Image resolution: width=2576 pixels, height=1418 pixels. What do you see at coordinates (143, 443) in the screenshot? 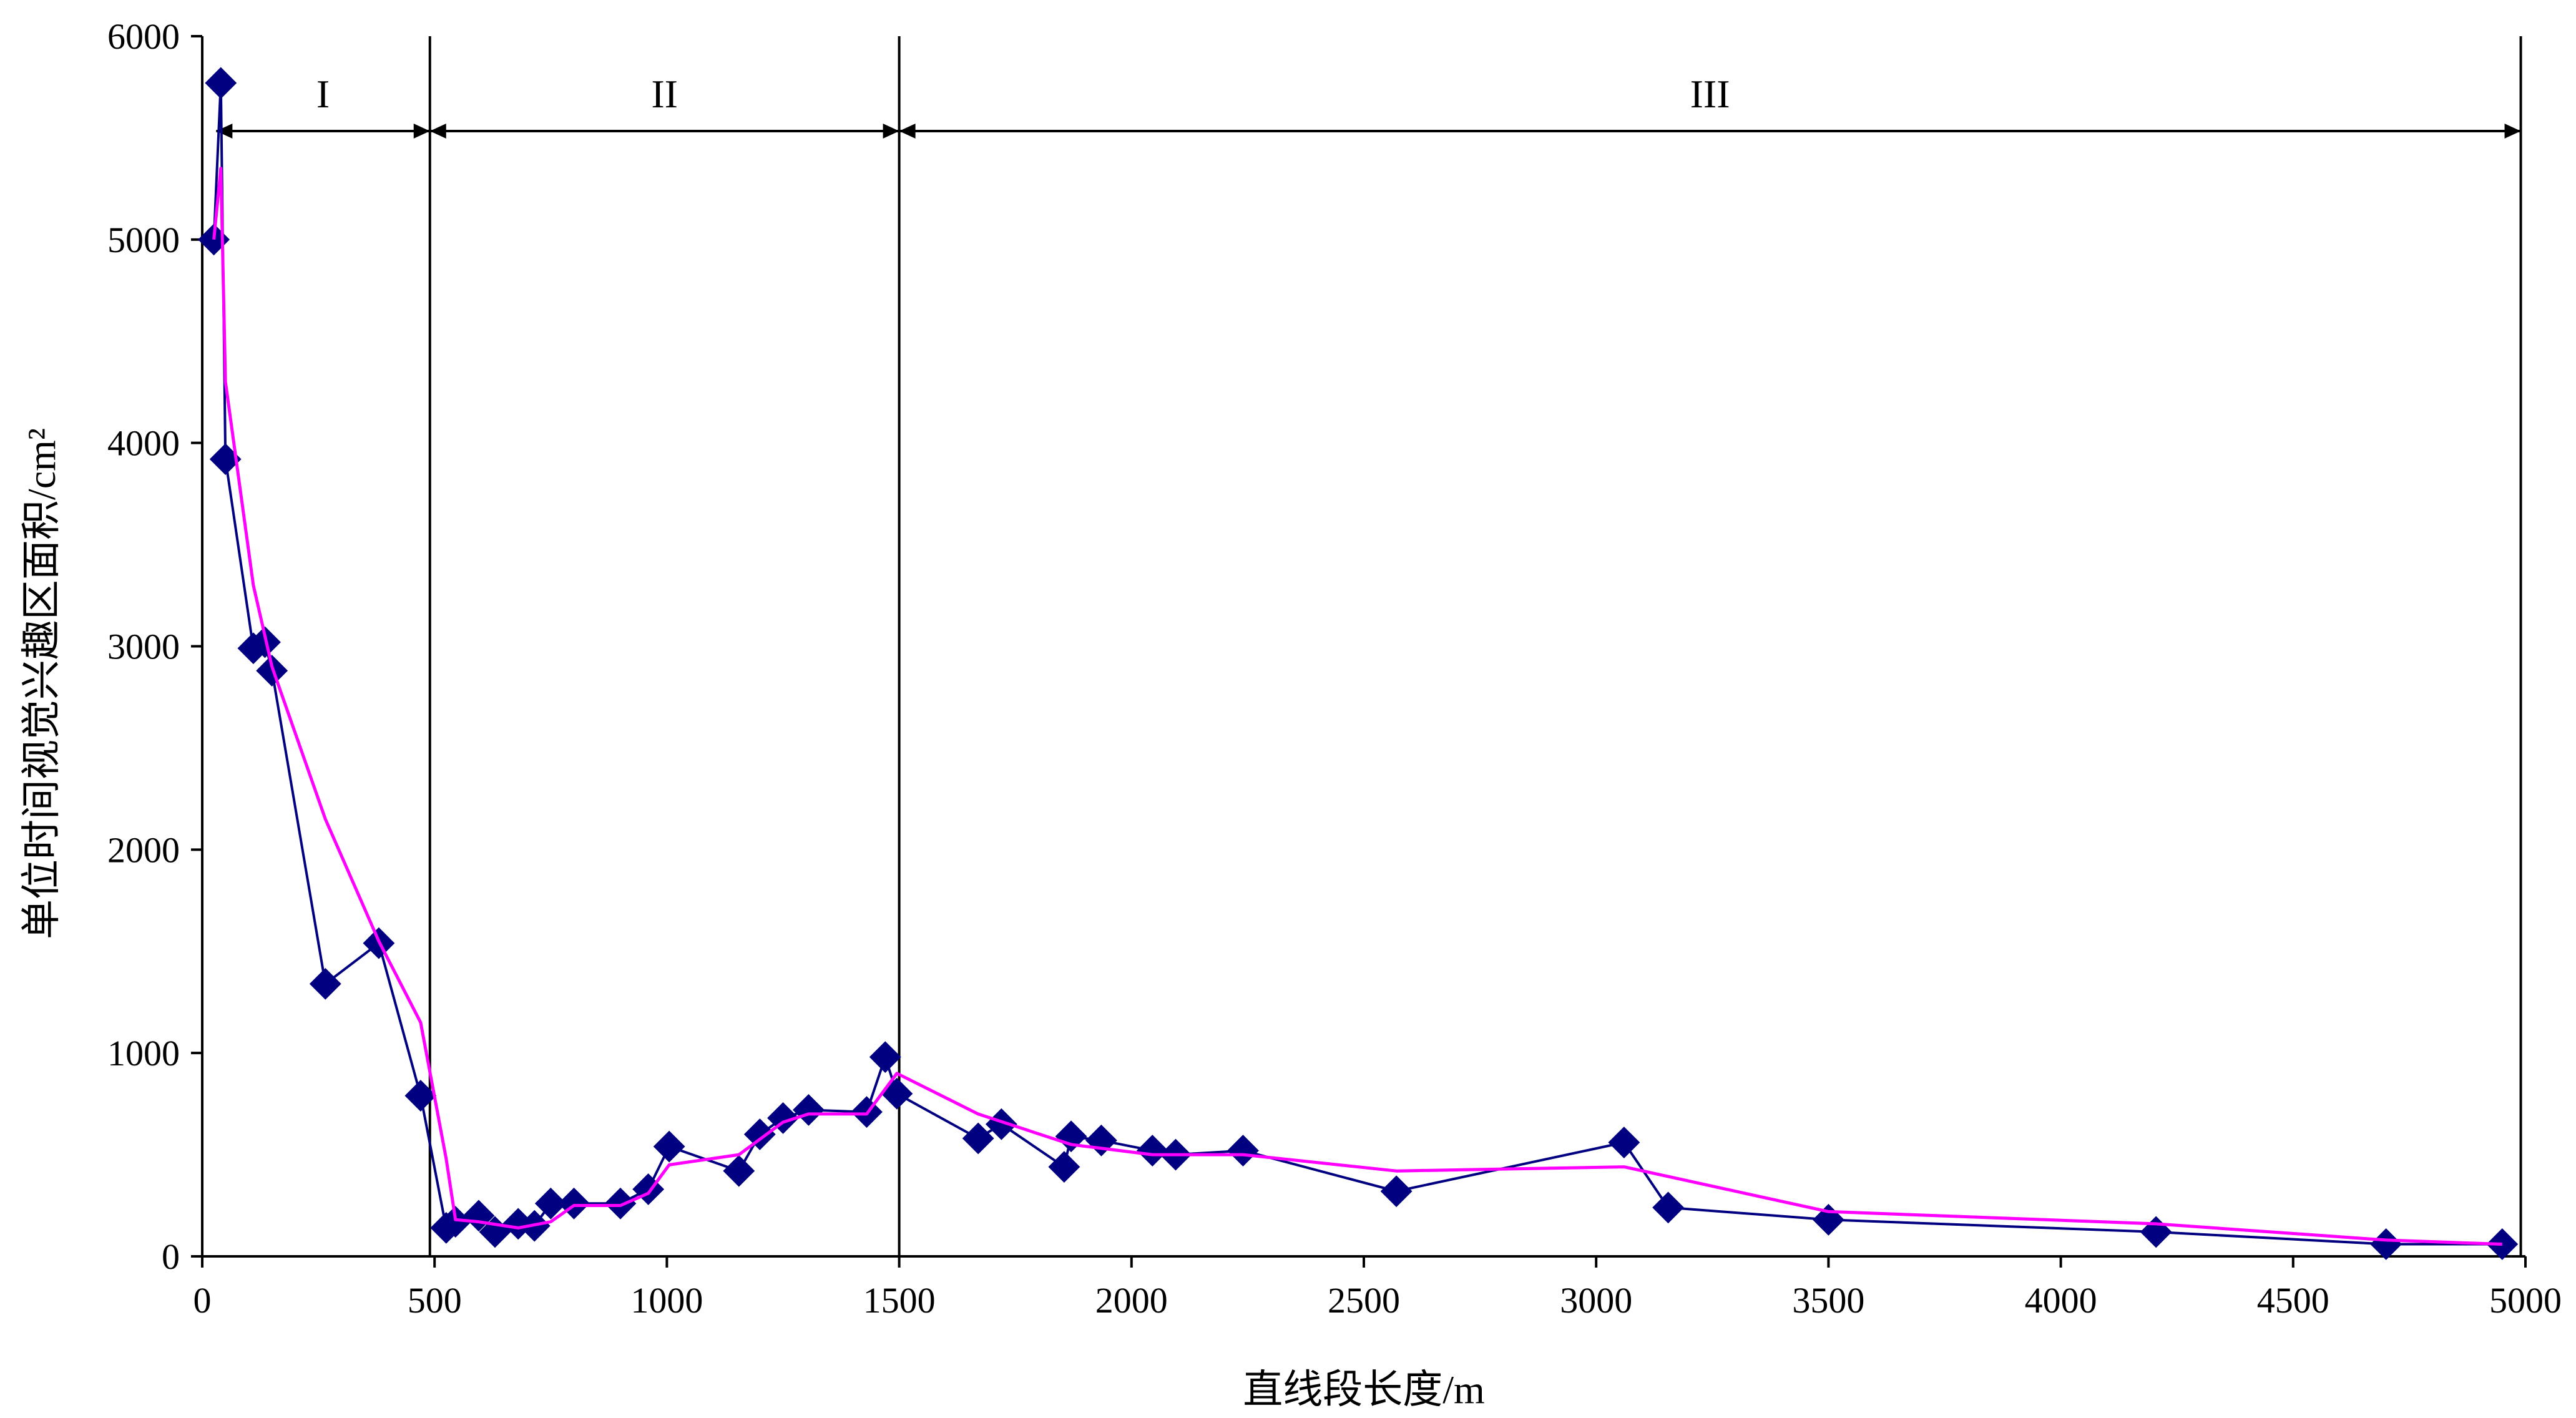
I see `y-tick-label: 4000` at bounding box center [143, 443].